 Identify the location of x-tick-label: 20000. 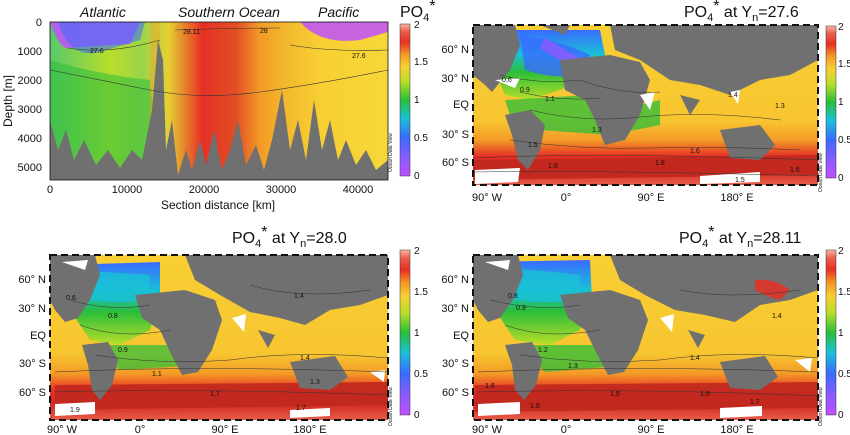
(204, 190).